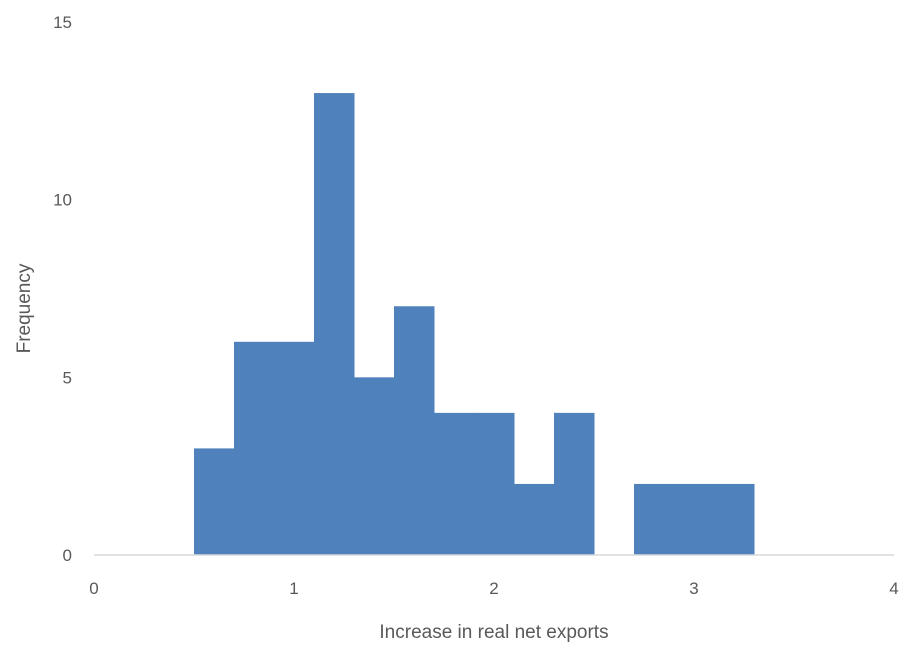 The width and height of the screenshot is (906, 651). What do you see at coordinates (893, 588) in the screenshot?
I see `x-tick-label: 4` at bounding box center [893, 588].